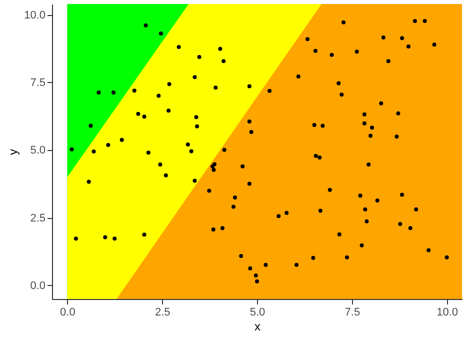 The width and height of the screenshot is (474, 338). What do you see at coordinates (38, 82) in the screenshot?
I see `y-tick-label: 7.5` at bounding box center [38, 82].